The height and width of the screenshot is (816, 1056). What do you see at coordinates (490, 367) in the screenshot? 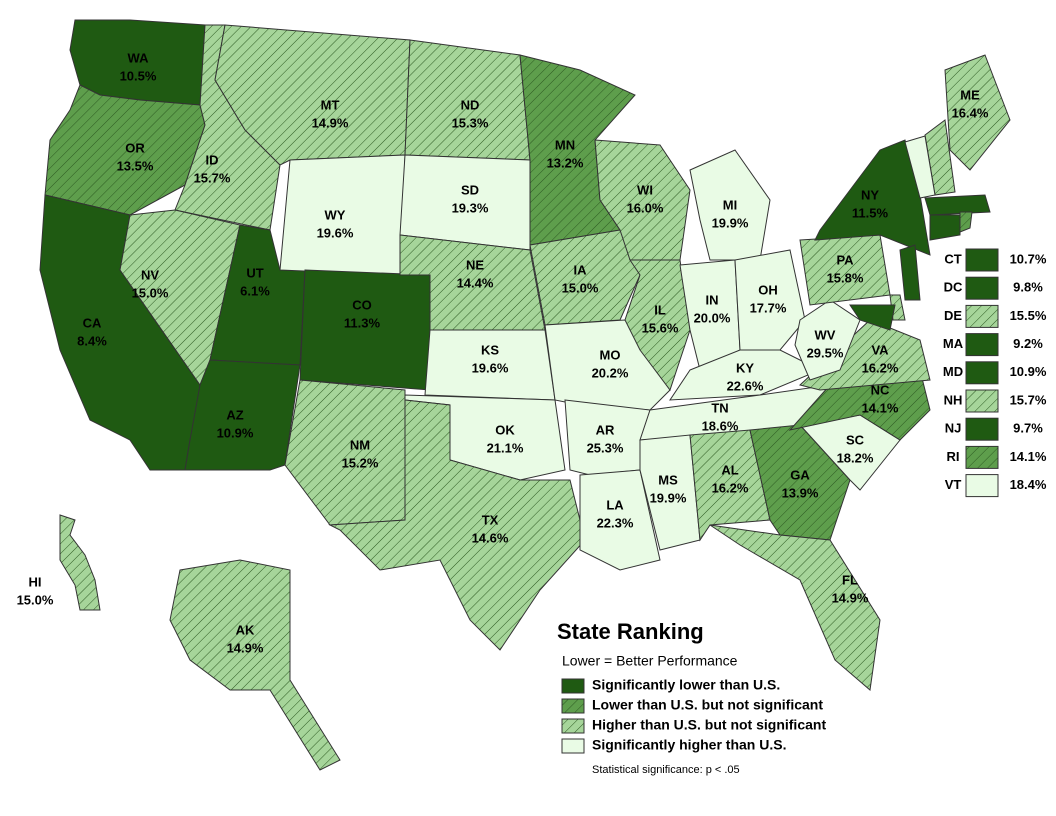
I see `state-value: 19.6%` at bounding box center [490, 367].